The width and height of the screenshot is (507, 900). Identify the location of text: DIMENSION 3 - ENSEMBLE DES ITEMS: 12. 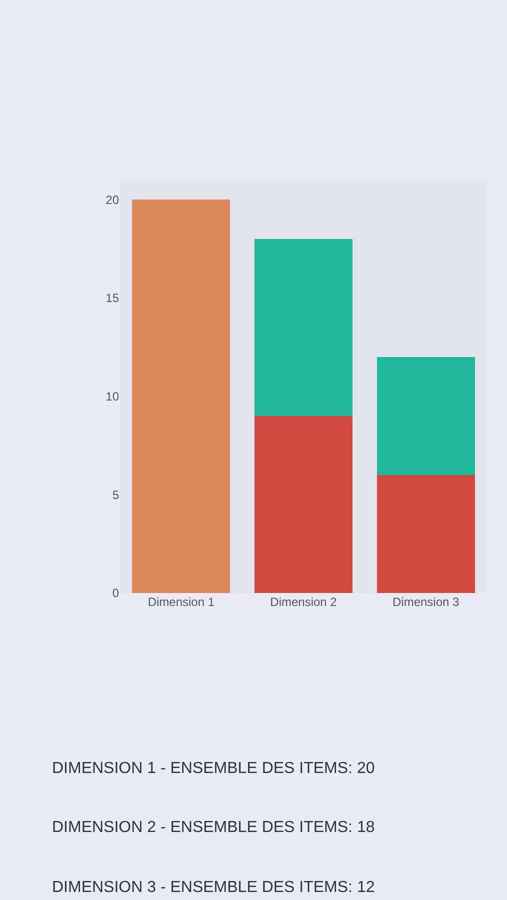
(213, 887).